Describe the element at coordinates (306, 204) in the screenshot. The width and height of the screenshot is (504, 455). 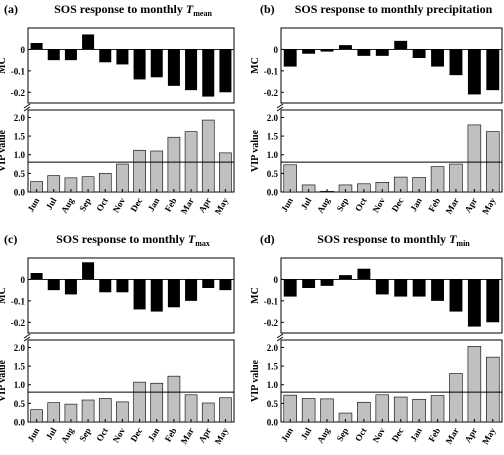
I see `x-tick-label-jul: Jul` at that location.